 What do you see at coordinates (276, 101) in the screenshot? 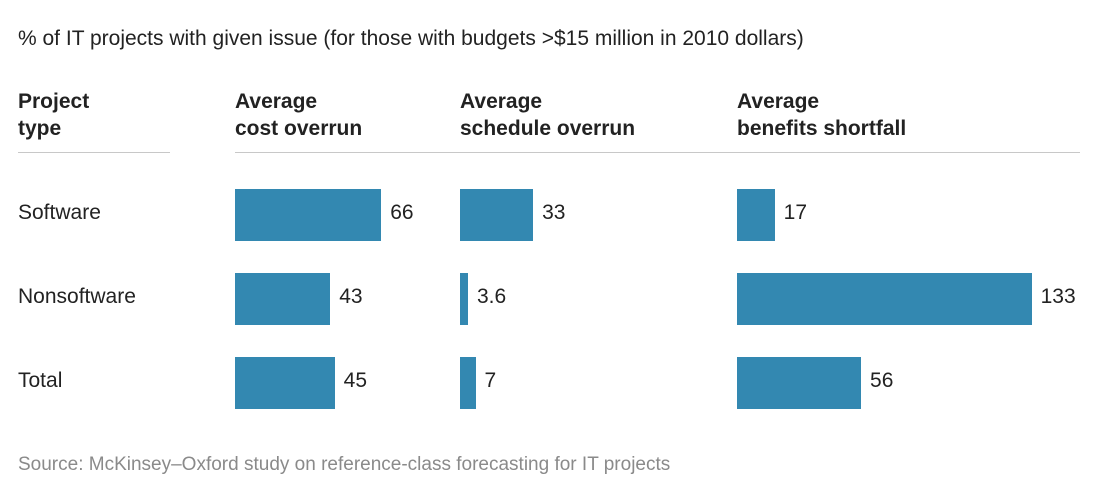
I see `column-header-cost-line-1: Average` at bounding box center [276, 101].